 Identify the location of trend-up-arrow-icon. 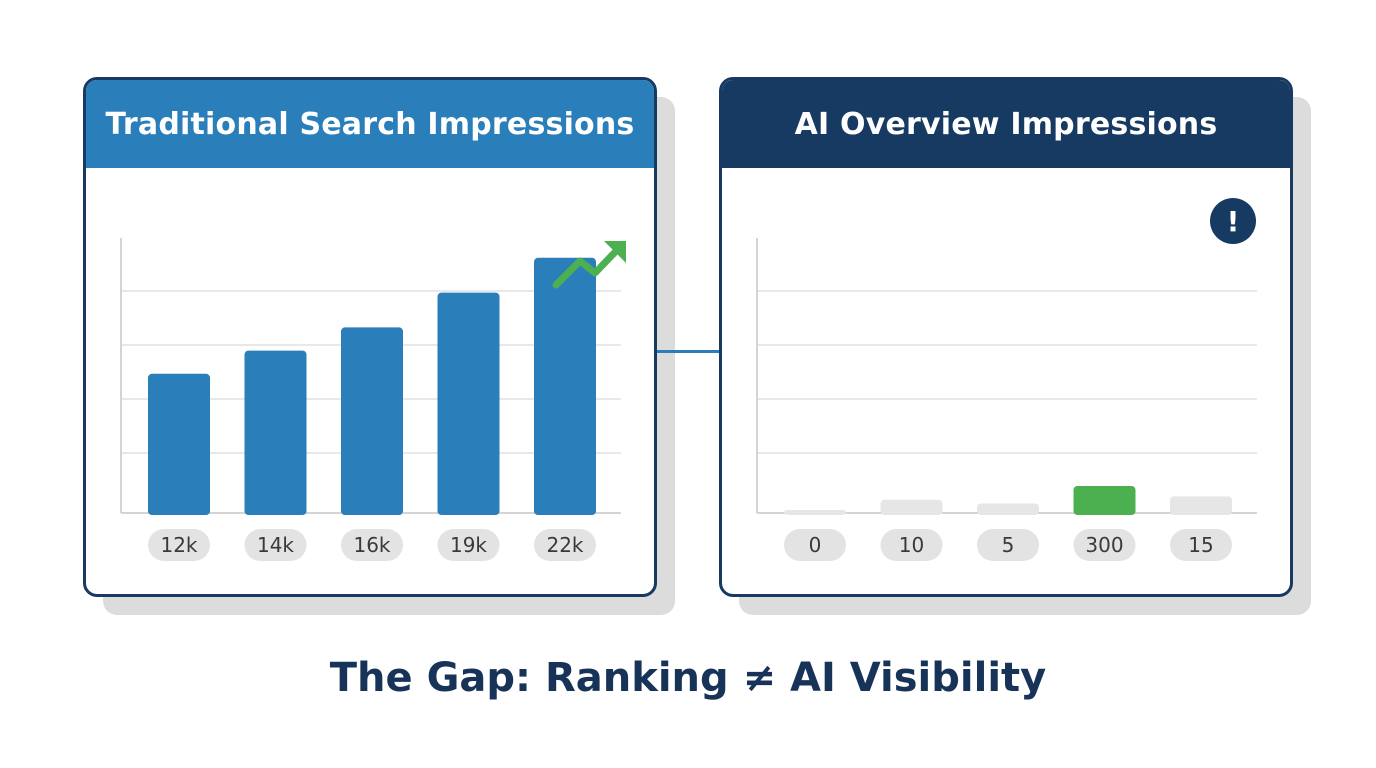
(589, 265).